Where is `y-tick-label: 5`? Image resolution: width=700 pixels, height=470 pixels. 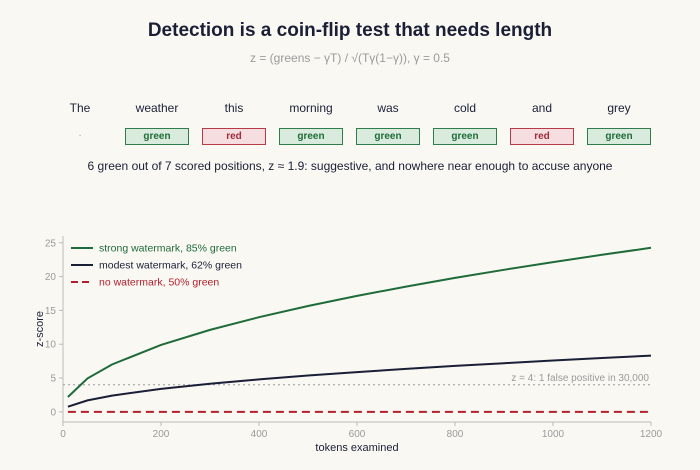
y-tick-label: 5 is located at coordinates (53, 379).